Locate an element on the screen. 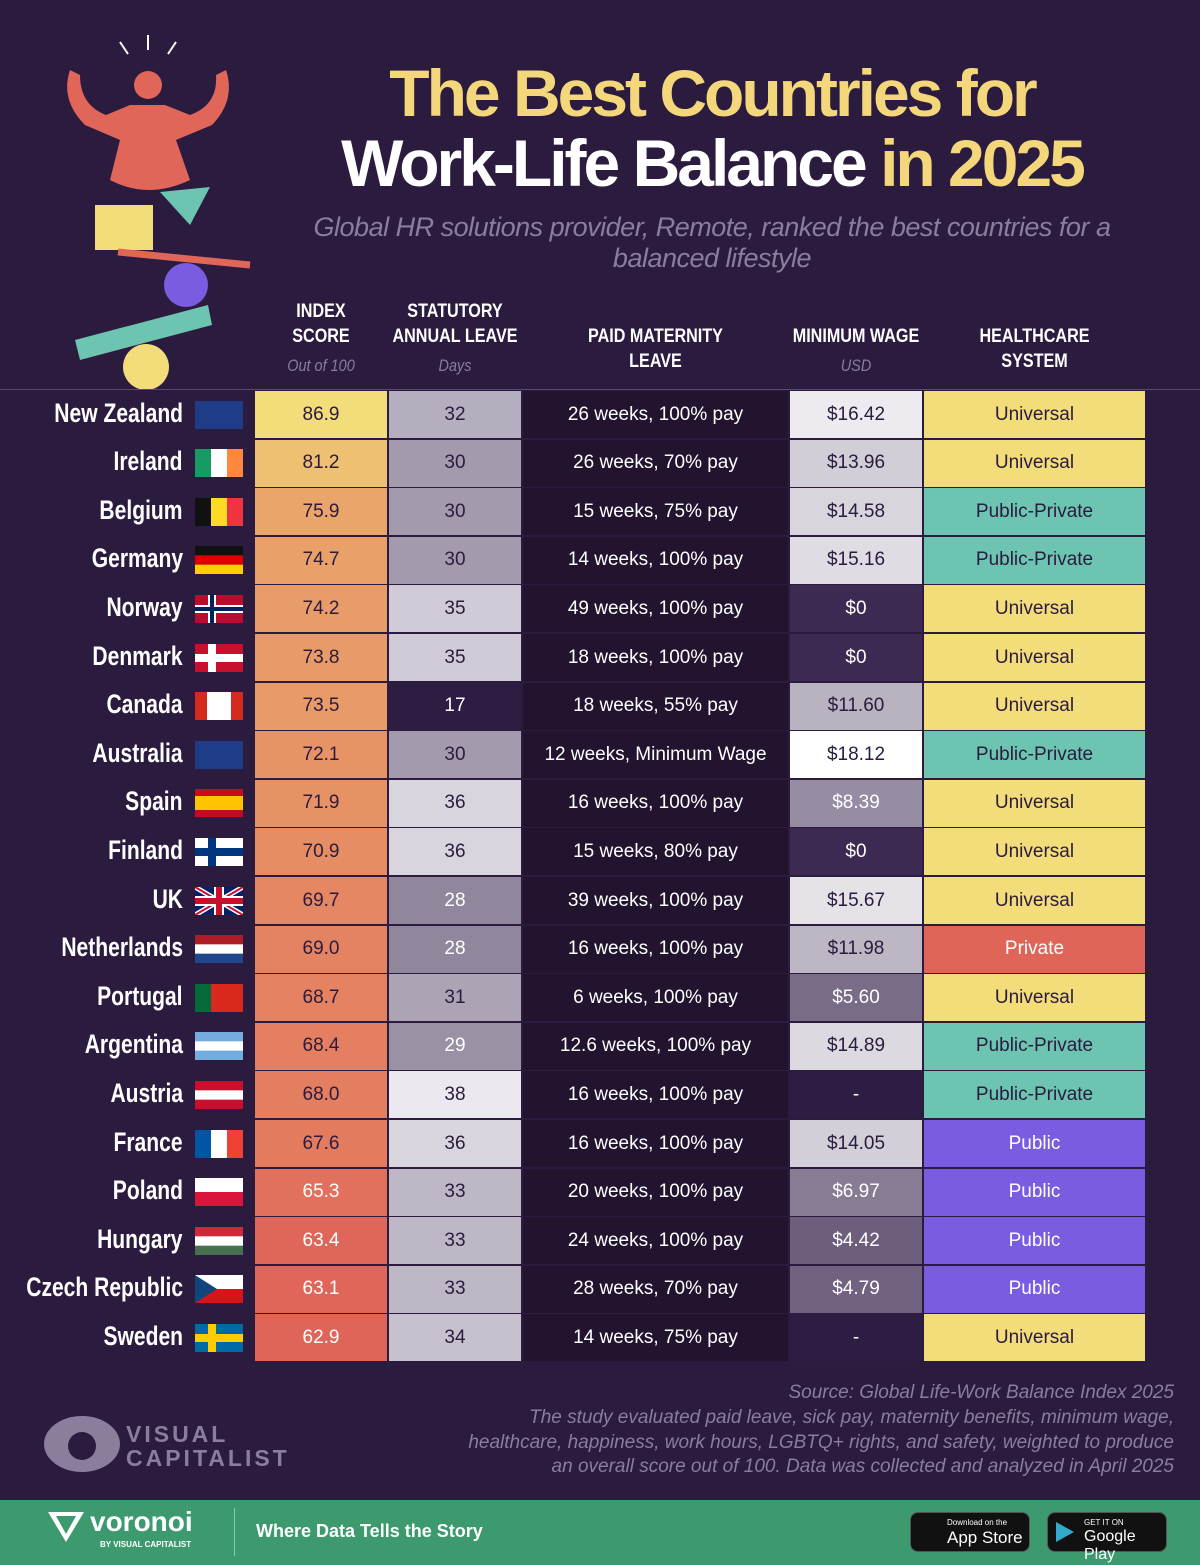 This screenshot has height=1565, width=1200. table-cell: 72.1 is located at coordinates (321, 755).